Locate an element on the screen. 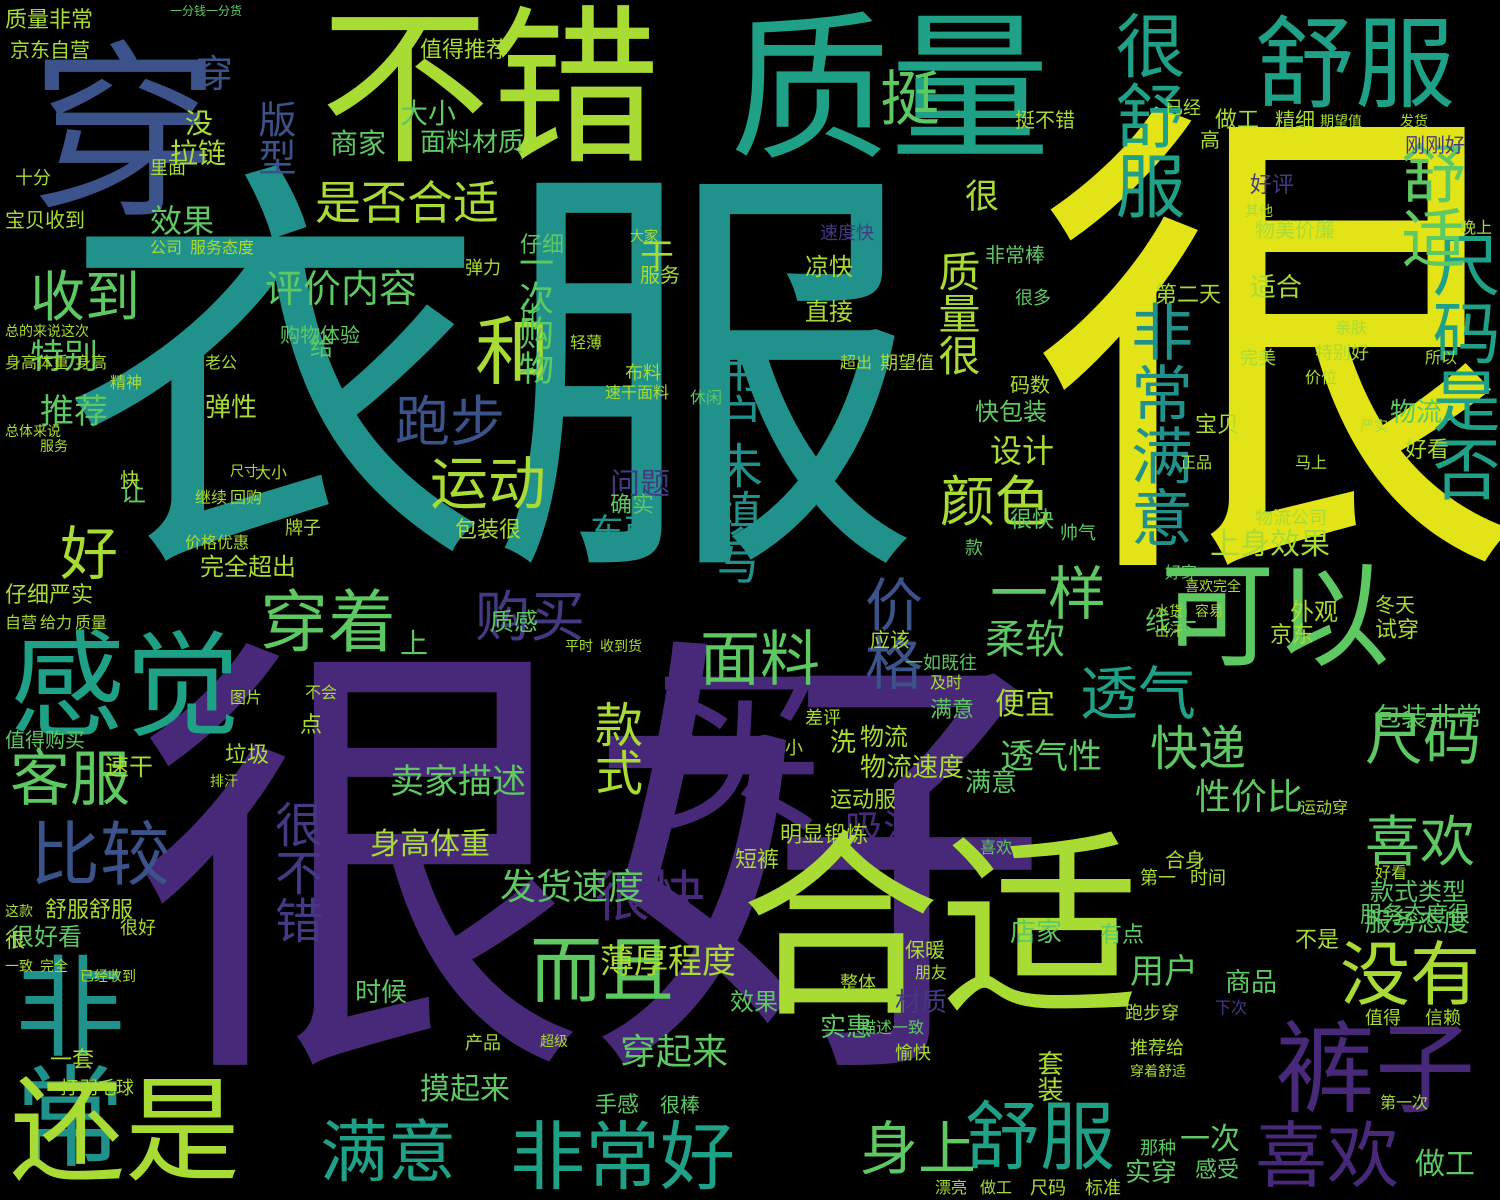 The width and height of the screenshot is (1500, 1200). word-jingshen: 精神 is located at coordinates (126, 382).